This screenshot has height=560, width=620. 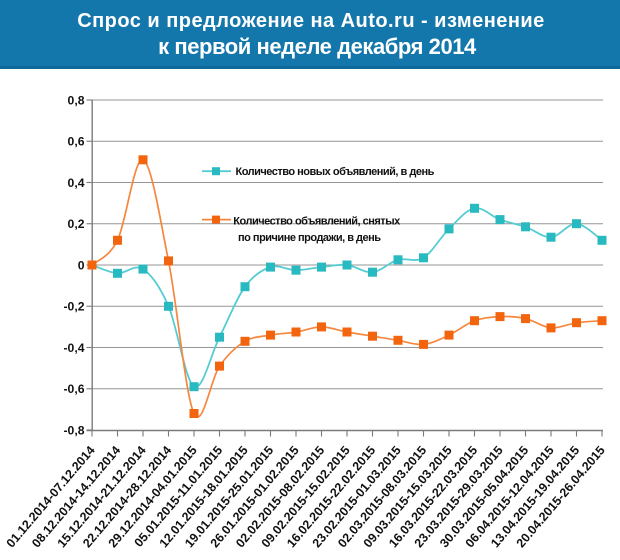 I want to click on svg-text: 0, so click(x=81, y=265).